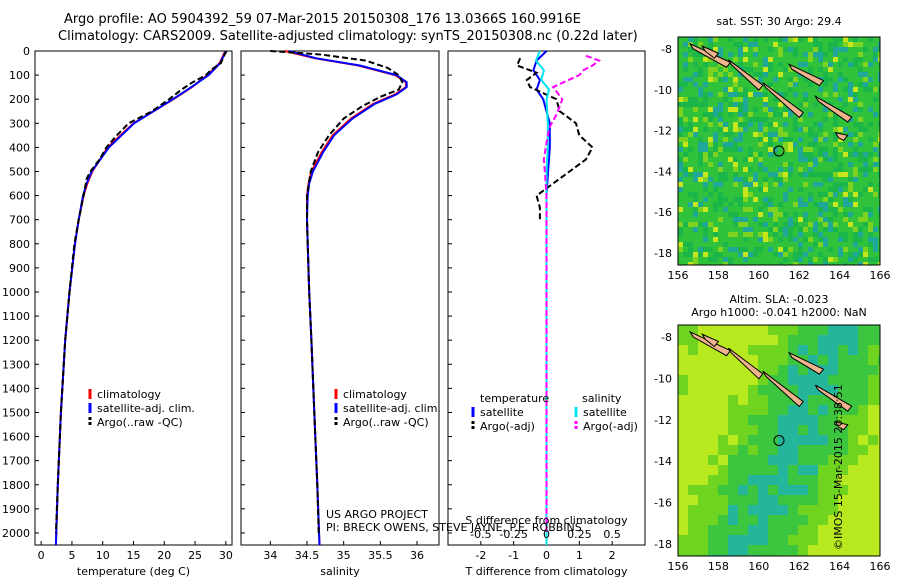 This screenshot has width=900, height=580. Describe the element at coordinates (19, 75) in the screenshot. I see `y-tick-label: 100` at that location.